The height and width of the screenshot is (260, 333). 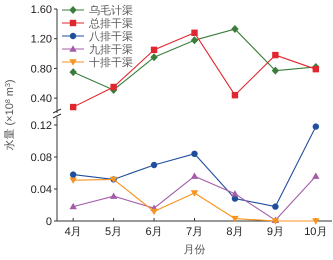 I want to click on x-tick-label: 5月, so click(x=113, y=232).